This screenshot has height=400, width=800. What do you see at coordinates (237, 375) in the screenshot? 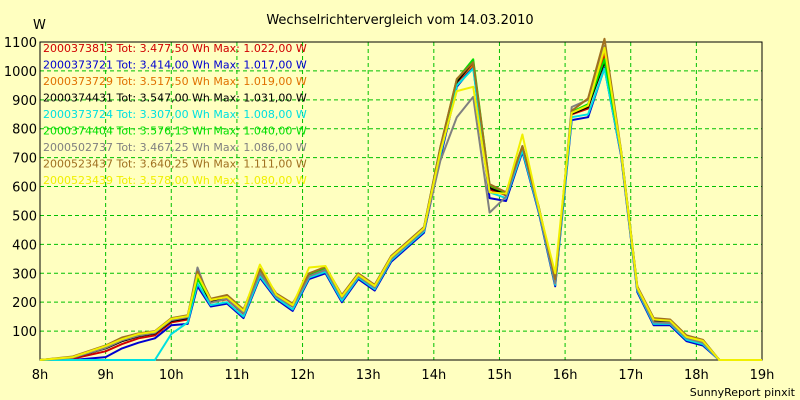
I see `x-tick-label: 11h` at bounding box center [237, 375].